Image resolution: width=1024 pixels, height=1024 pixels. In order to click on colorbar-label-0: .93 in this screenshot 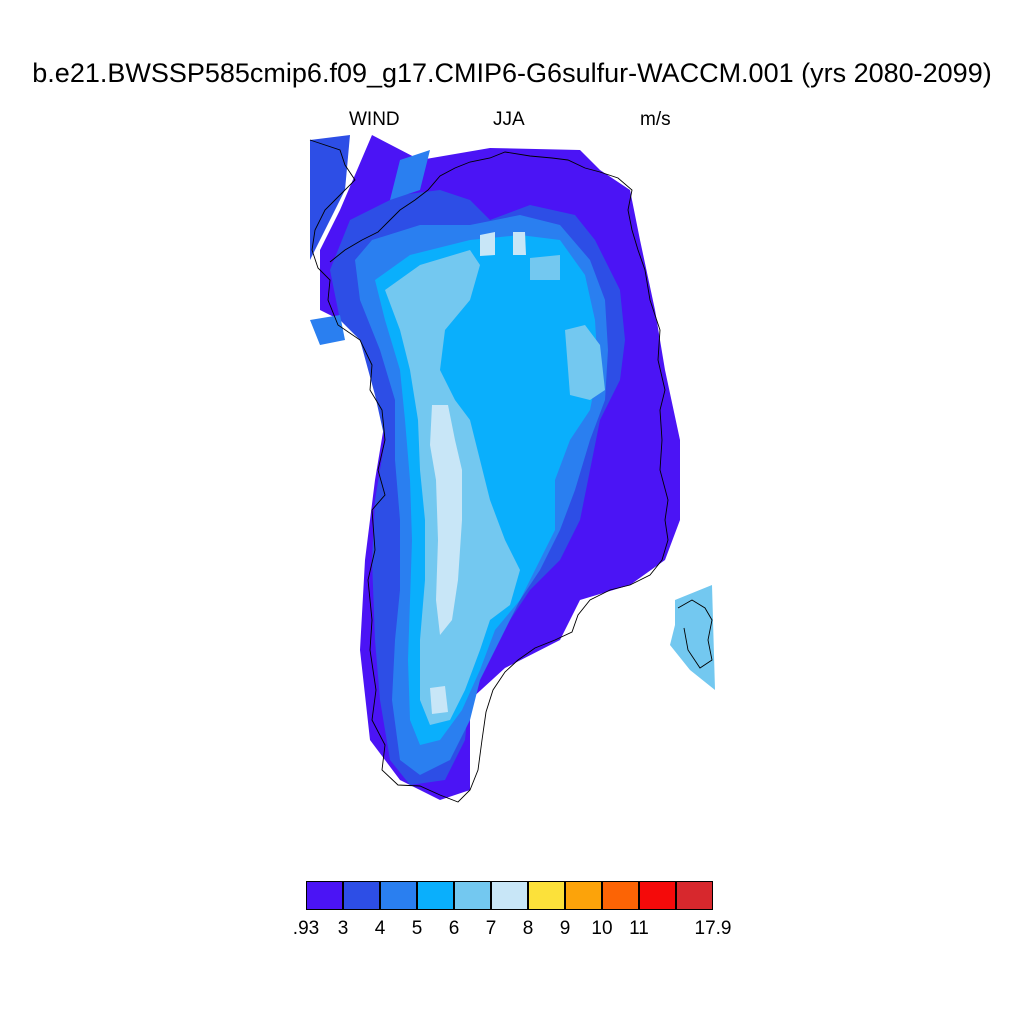, I will do `click(306, 928)`.